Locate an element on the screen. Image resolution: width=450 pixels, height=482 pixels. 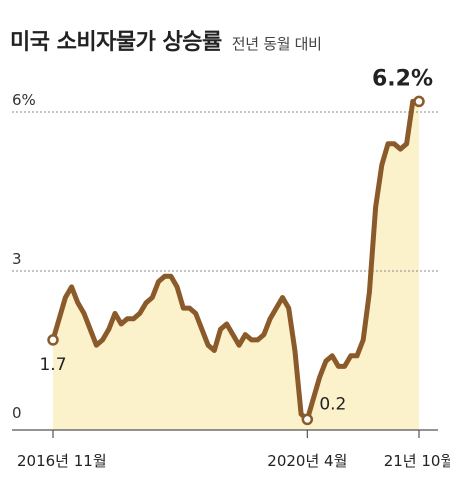
data-label-0: 1.7 is located at coordinates (52, 365).